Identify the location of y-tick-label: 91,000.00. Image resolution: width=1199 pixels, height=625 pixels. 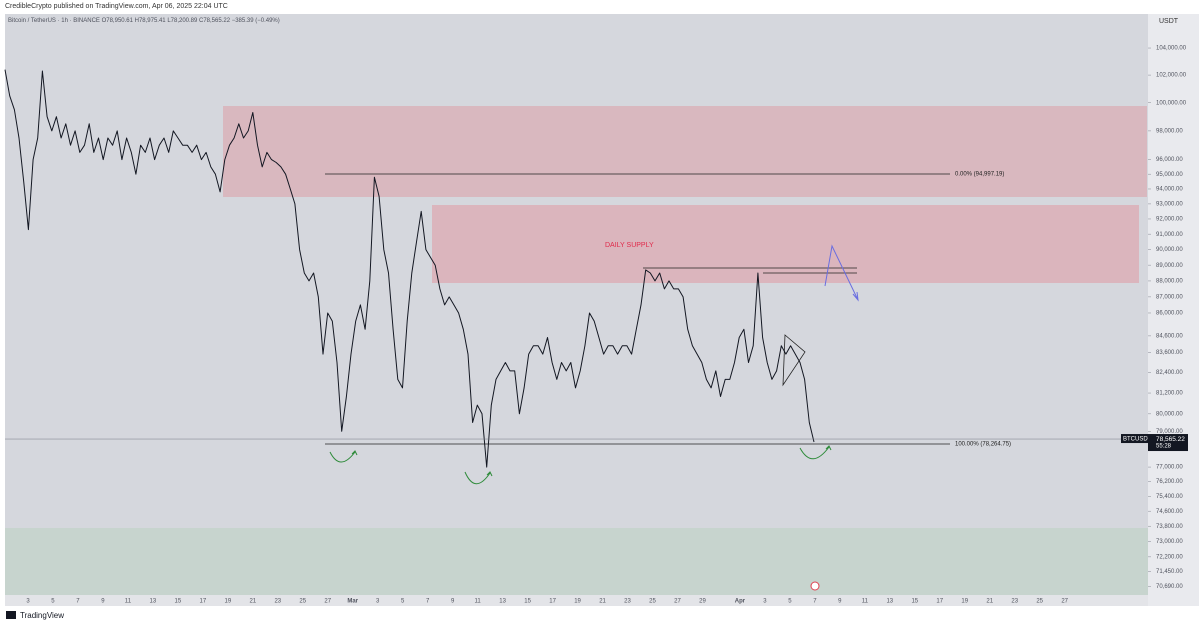
(1169, 235).